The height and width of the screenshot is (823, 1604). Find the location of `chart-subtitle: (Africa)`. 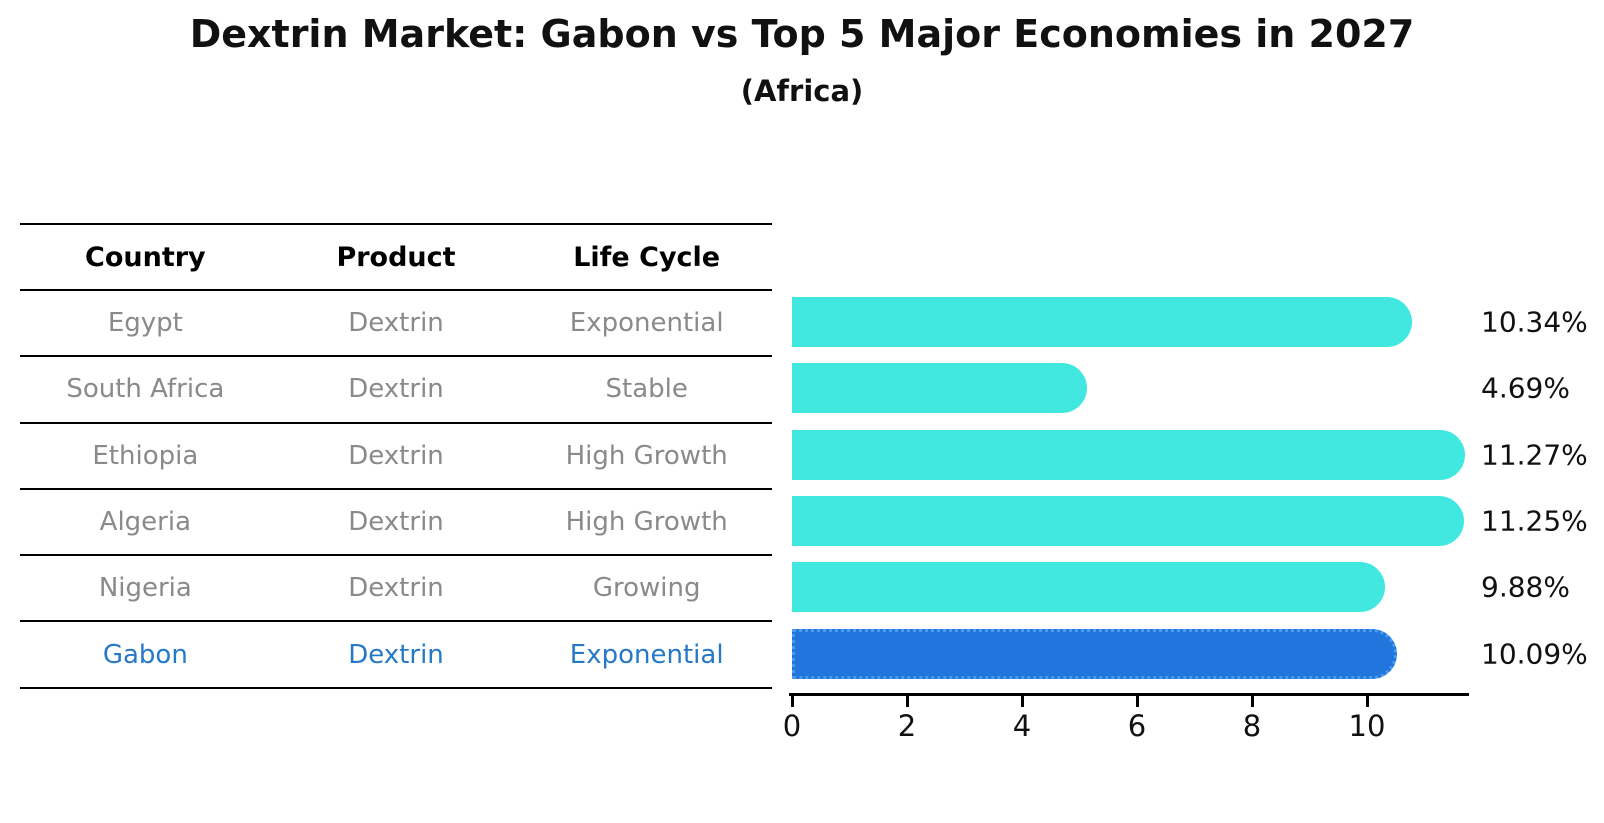

chart-subtitle: (Africa) is located at coordinates (802, 91).